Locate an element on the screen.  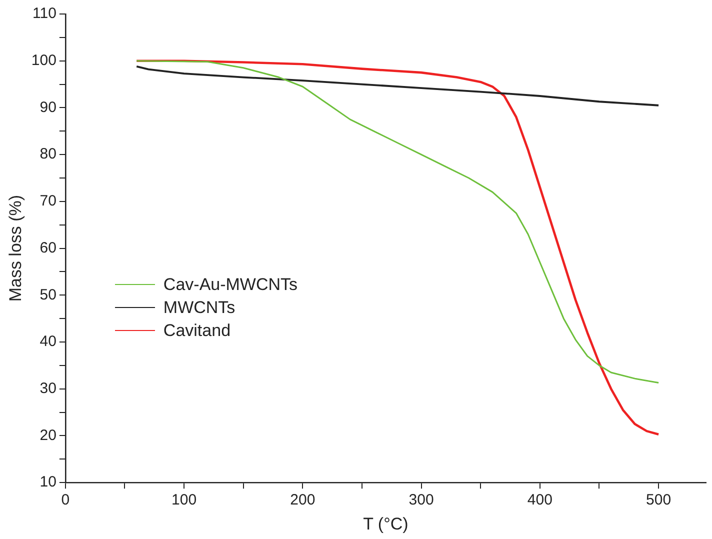
y-tick-label: 70 is located at coordinates (48, 201).